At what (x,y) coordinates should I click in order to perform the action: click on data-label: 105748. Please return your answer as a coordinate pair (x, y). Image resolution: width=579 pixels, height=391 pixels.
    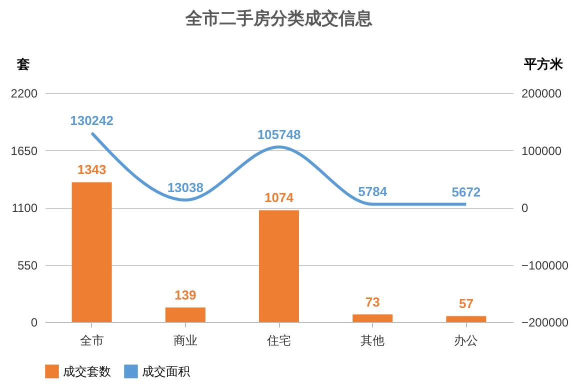
    Looking at the image, I should click on (279, 134).